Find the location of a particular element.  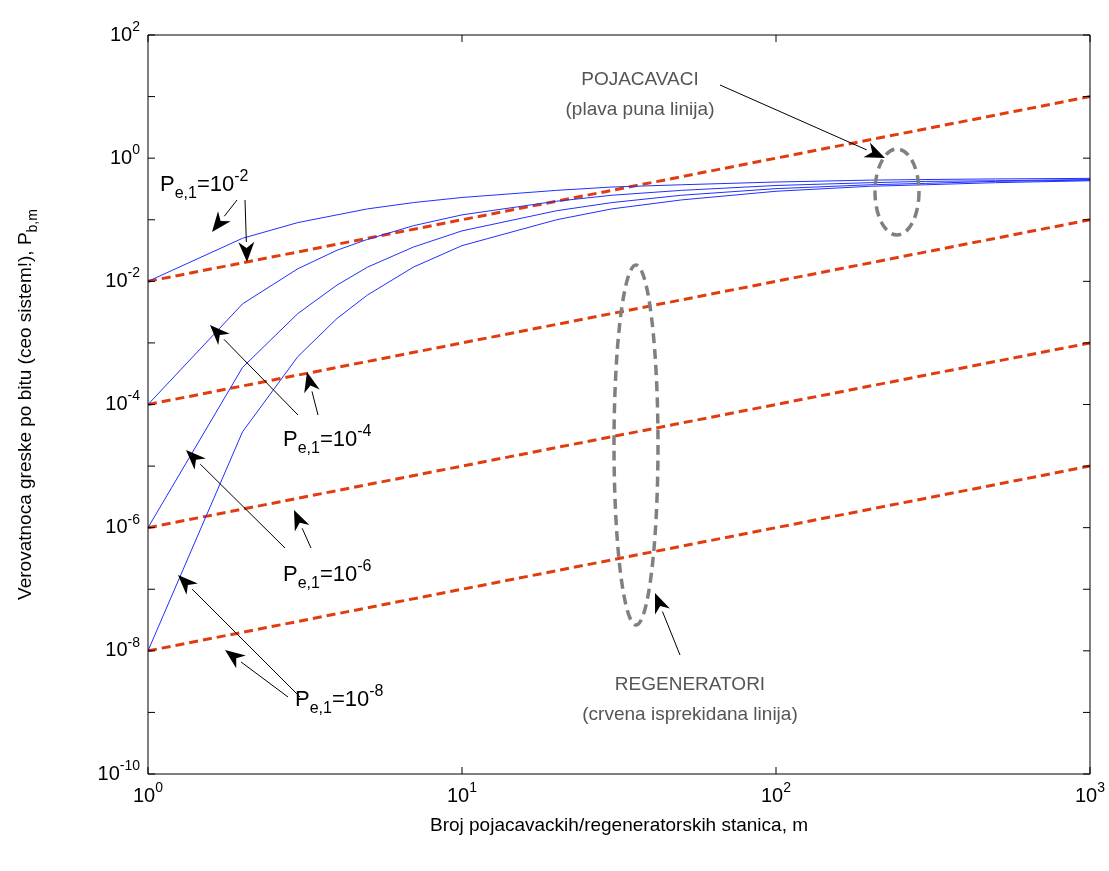

y-axis-title: Verovatnoca greske po bitu (ceo sistem!), Pb,m is located at coordinates (27, 404).